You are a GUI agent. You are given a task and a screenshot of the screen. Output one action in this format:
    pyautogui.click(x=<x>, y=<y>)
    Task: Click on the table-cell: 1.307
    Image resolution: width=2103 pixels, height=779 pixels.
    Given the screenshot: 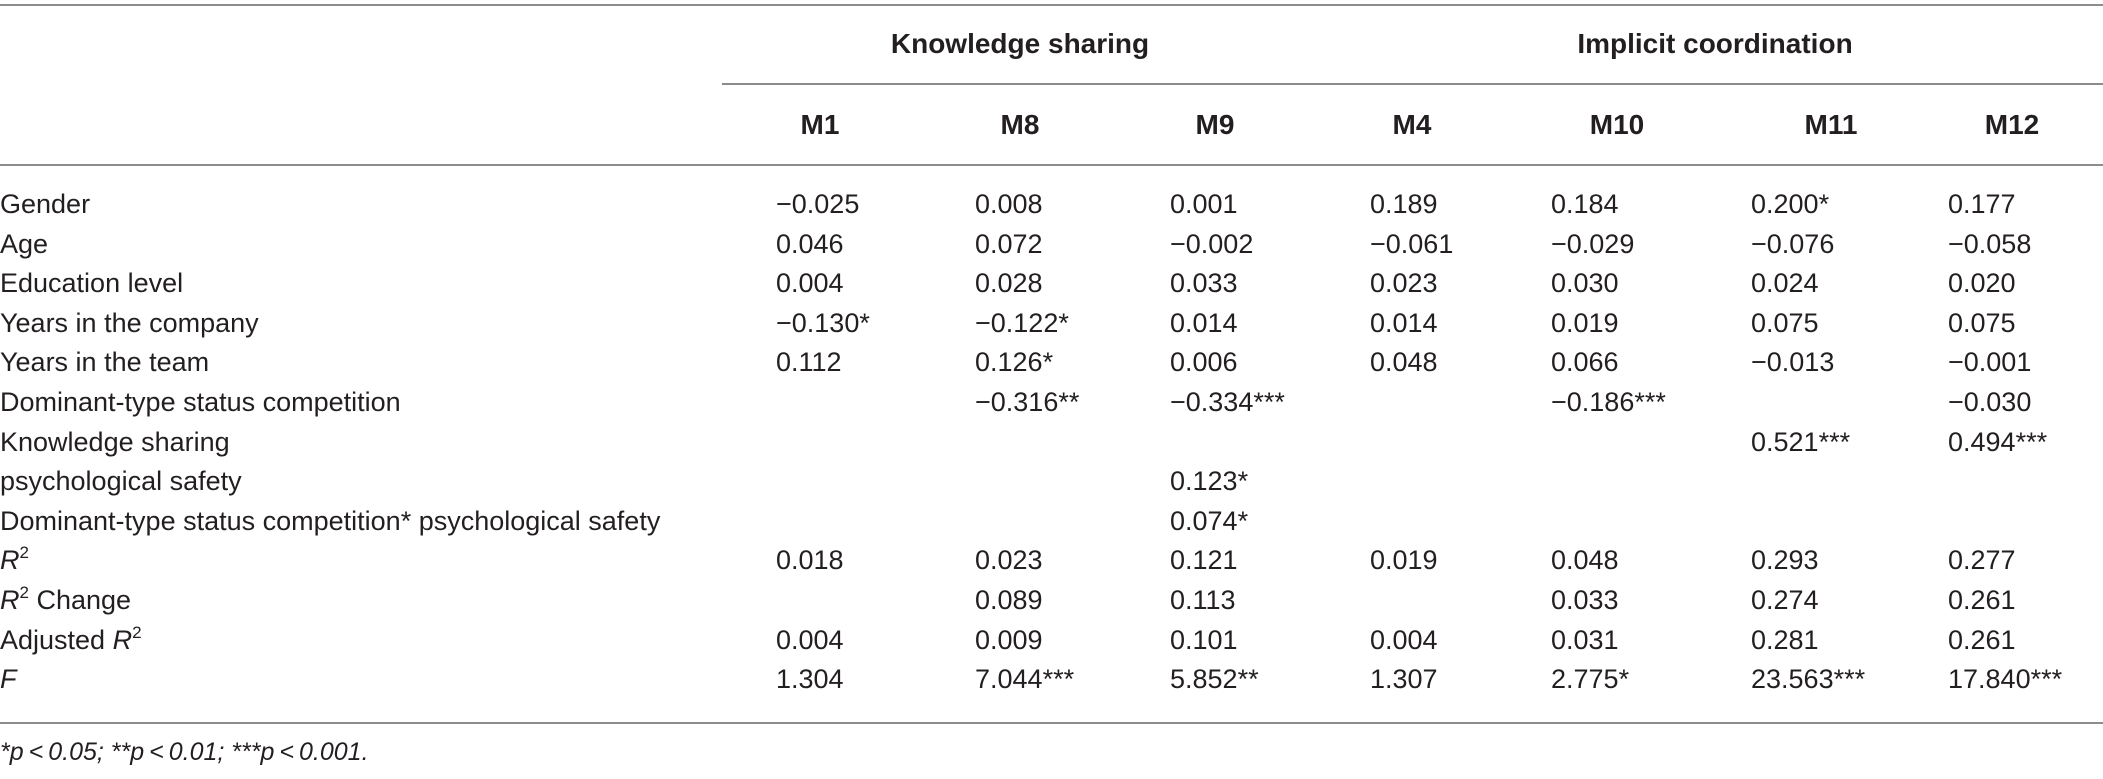 What is the action you would take?
    pyautogui.click(x=1404, y=679)
    